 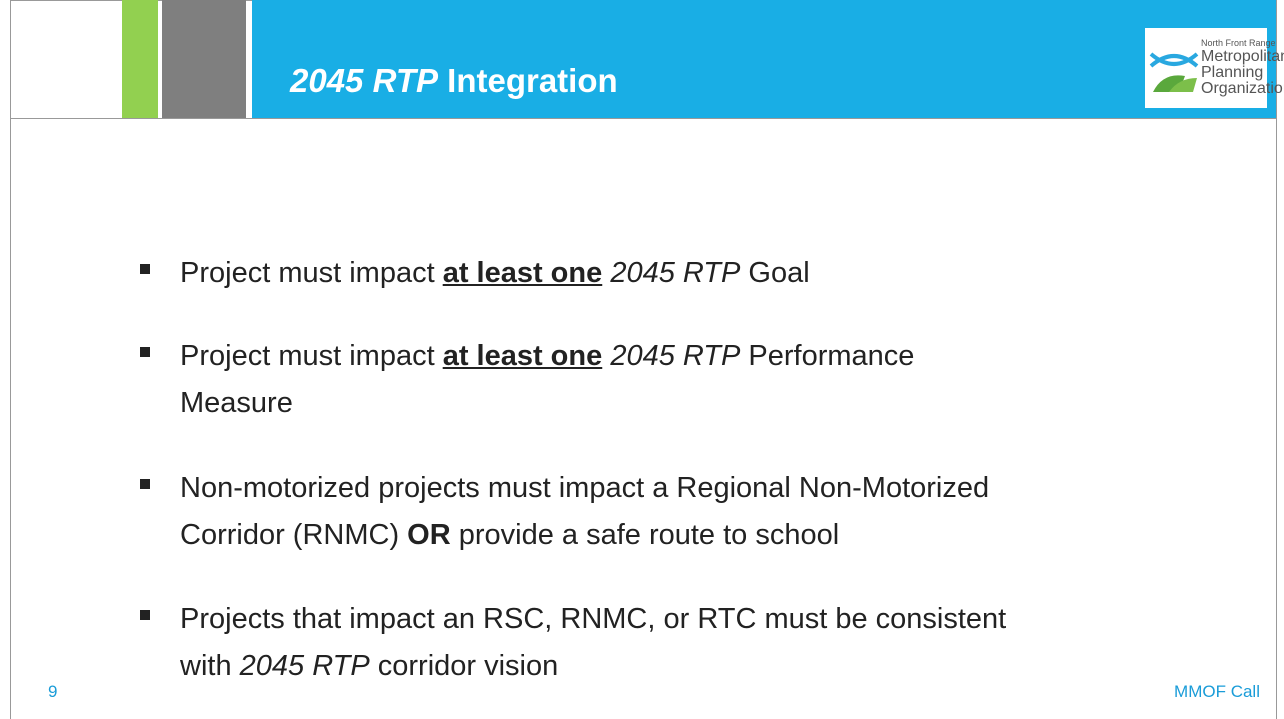 I want to click on logo-line: North Front Range, so click(x=1238, y=43).